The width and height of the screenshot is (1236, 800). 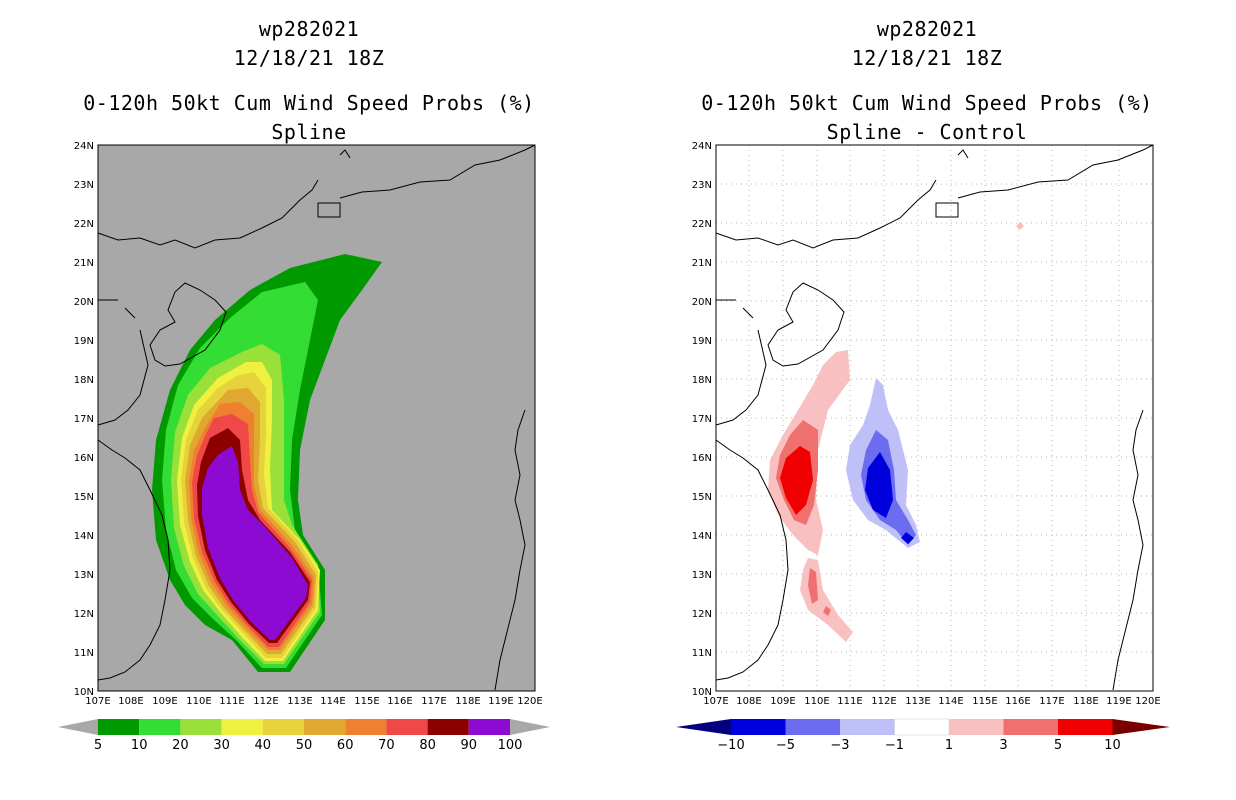 I want to click on colorbar: −10 −5 −3 −1 1 3 5 10, so click(x=923, y=735).